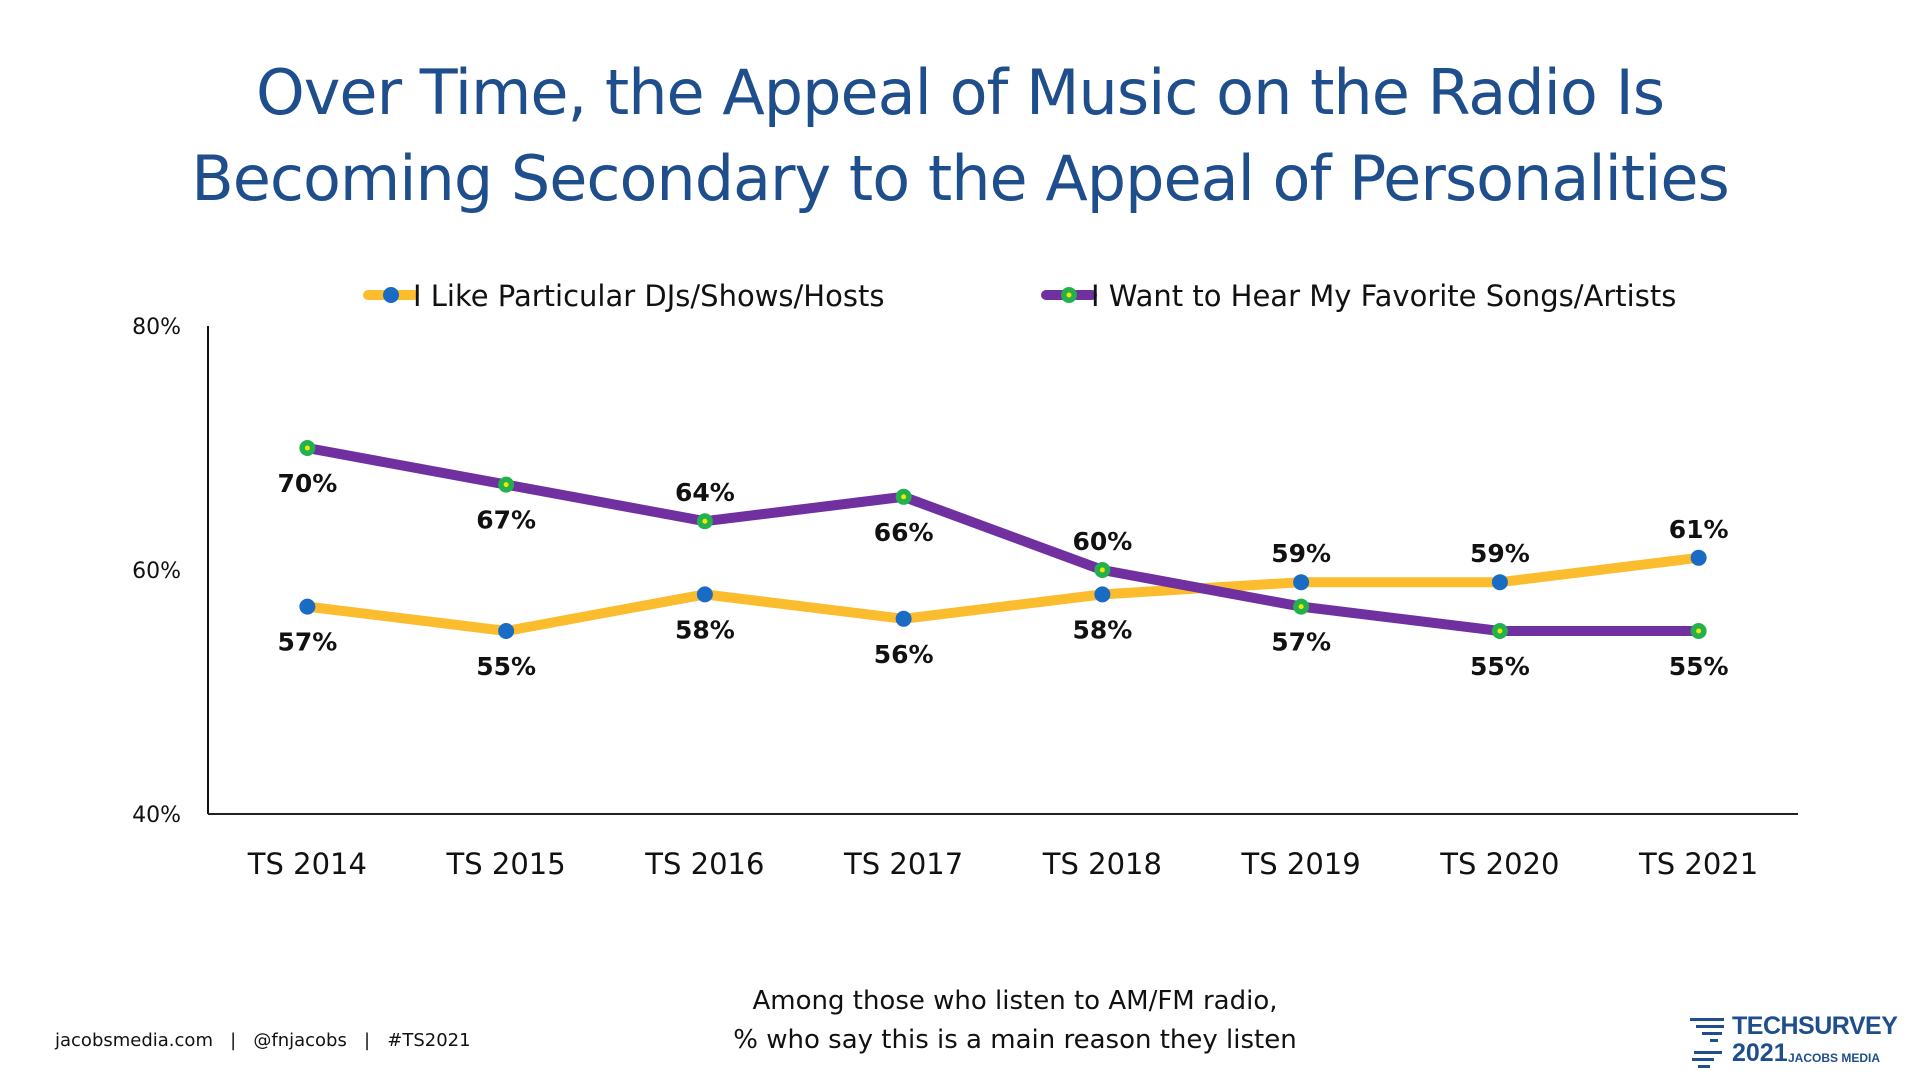 The width and height of the screenshot is (1920, 1080). I want to click on logo-text-year: 2021, so click(1760, 1053).